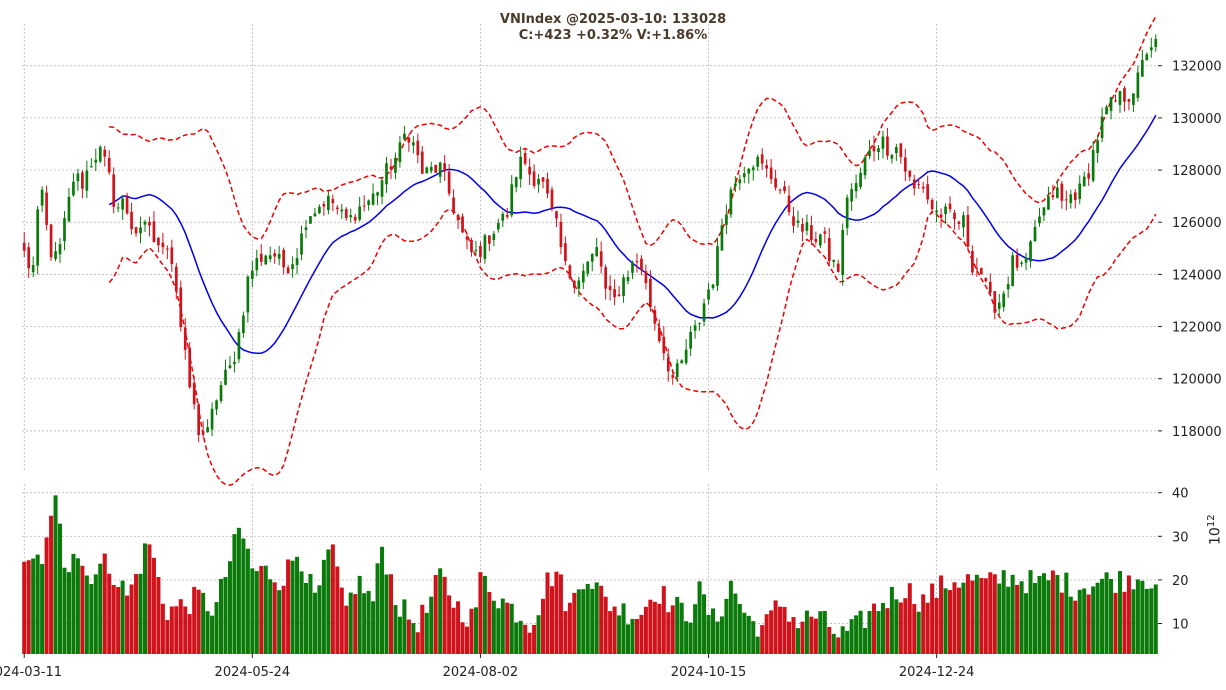 The height and width of the screenshot is (690, 1226). I want to click on price-tick-label: 120000, so click(1197, 380).